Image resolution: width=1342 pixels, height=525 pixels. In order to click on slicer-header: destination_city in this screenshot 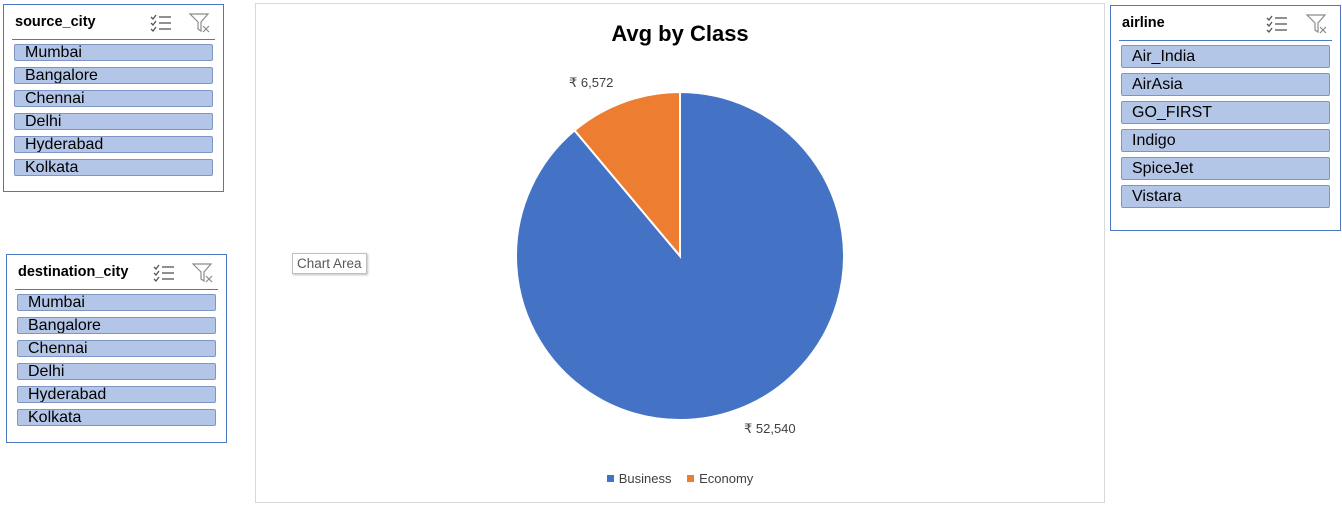, I will do `click(116, 272)`.